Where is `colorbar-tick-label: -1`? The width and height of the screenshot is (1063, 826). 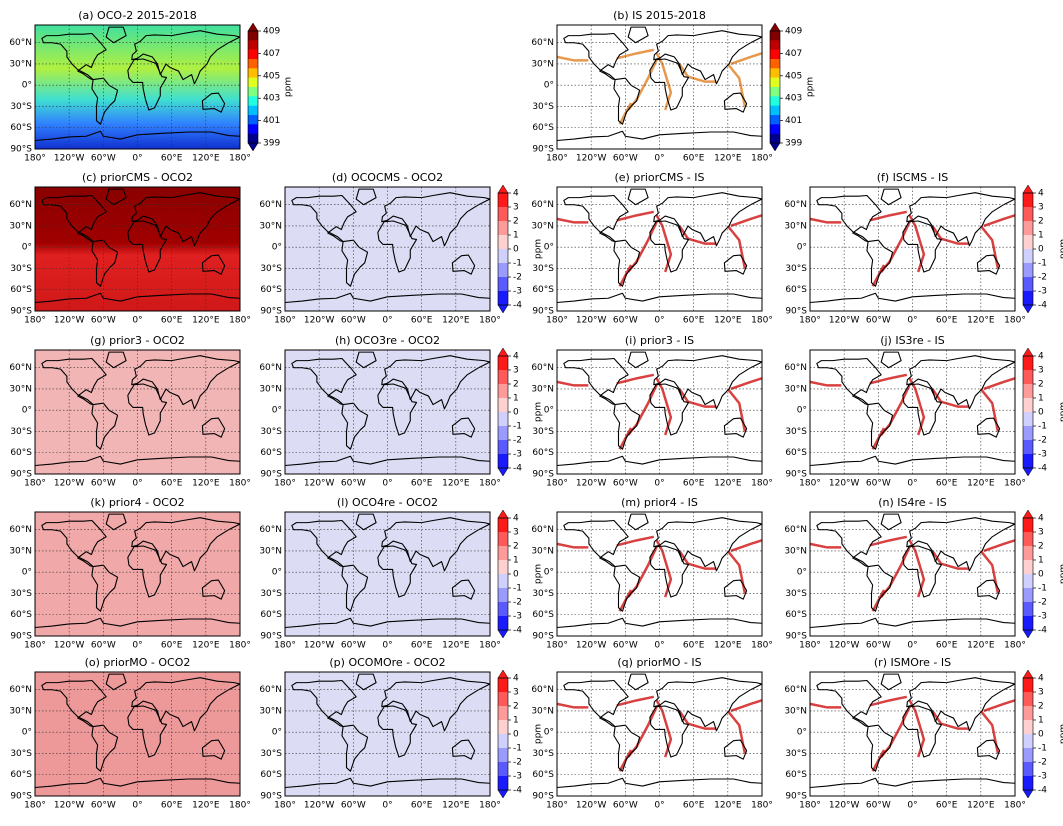 colorbar-tick-label: -1 is located at coordinates (517, 749).